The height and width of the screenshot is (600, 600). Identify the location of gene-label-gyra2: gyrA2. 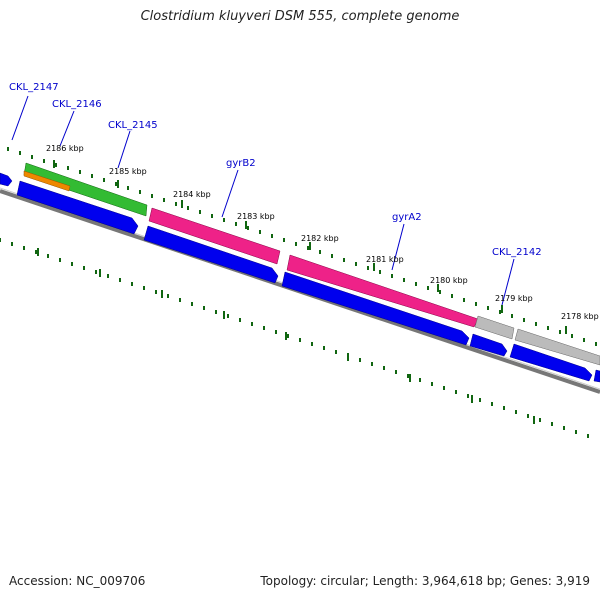
(407, 217).